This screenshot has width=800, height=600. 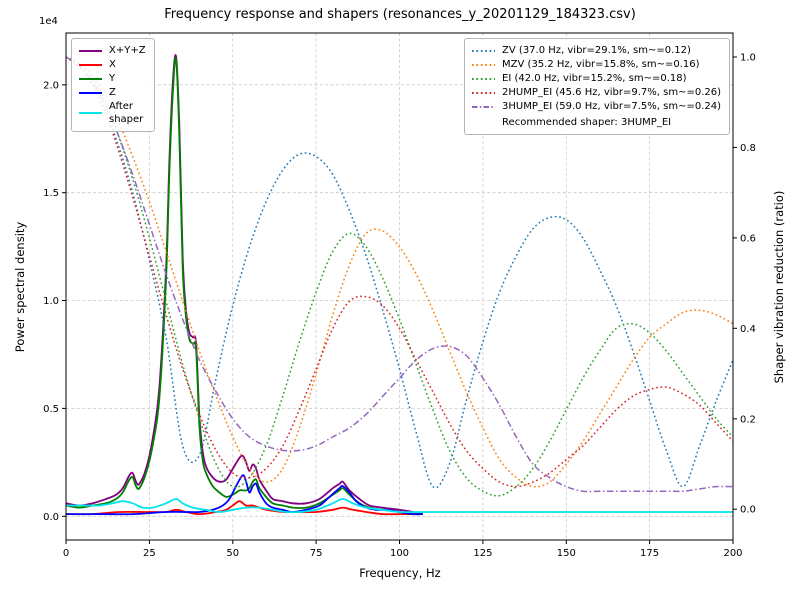 I want to click on x-tick-label: 75, so click(x=316, y=553).